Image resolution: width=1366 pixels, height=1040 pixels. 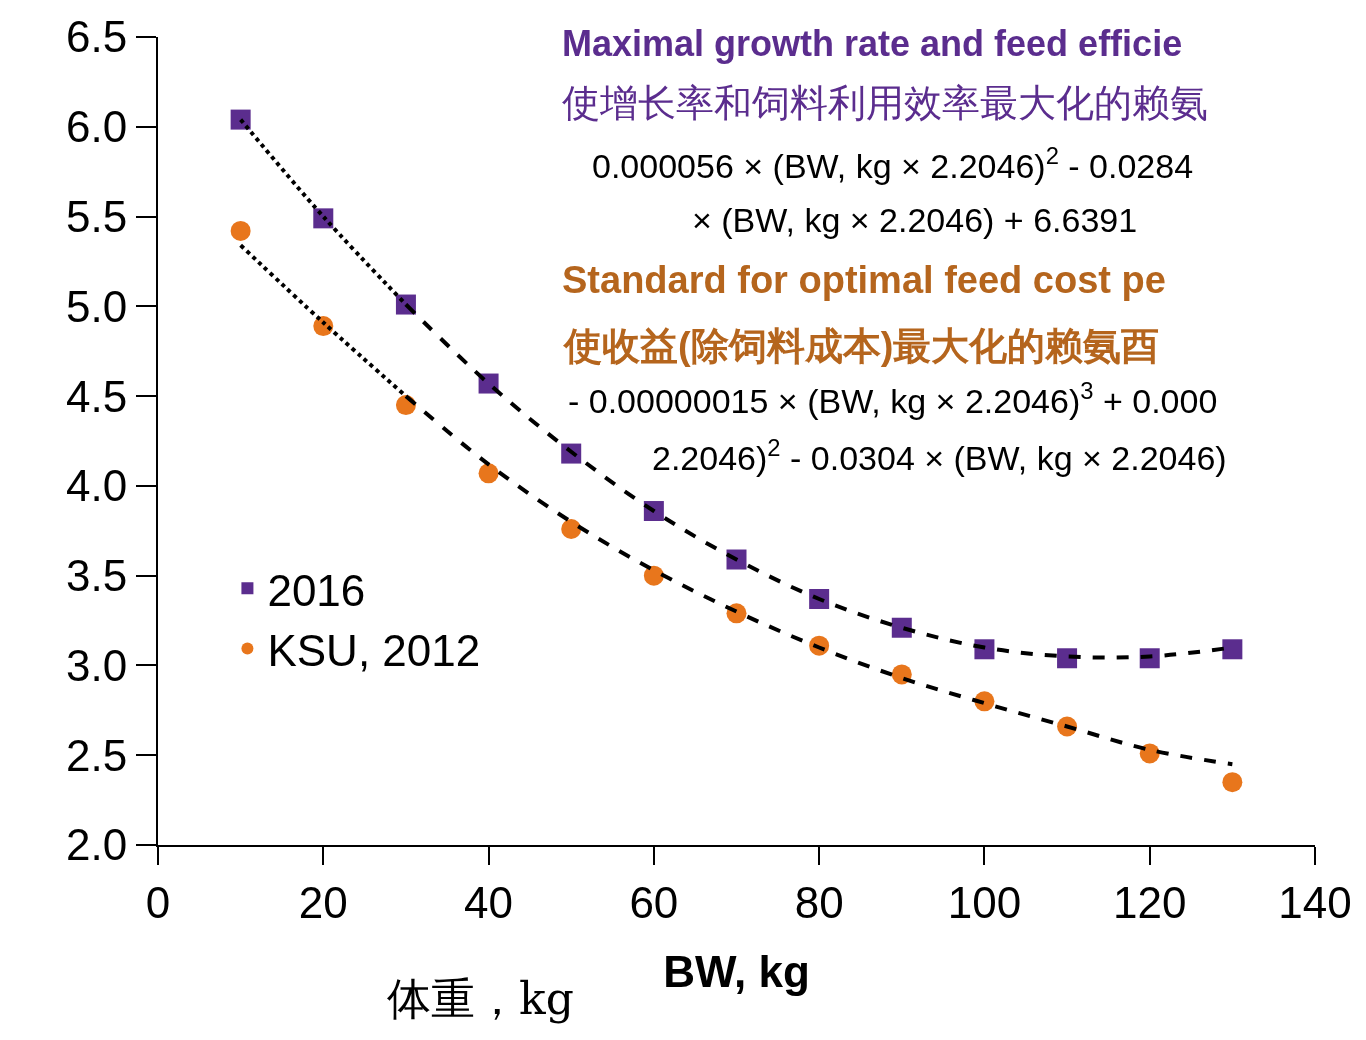 I want to click on y-tick-label: 6.0, so click(x=97, y=127).